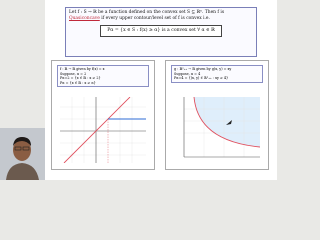  Describe the element at coordinates (187, 73) in the screenshot. I see `line: Suppose, α = 4` at that location.